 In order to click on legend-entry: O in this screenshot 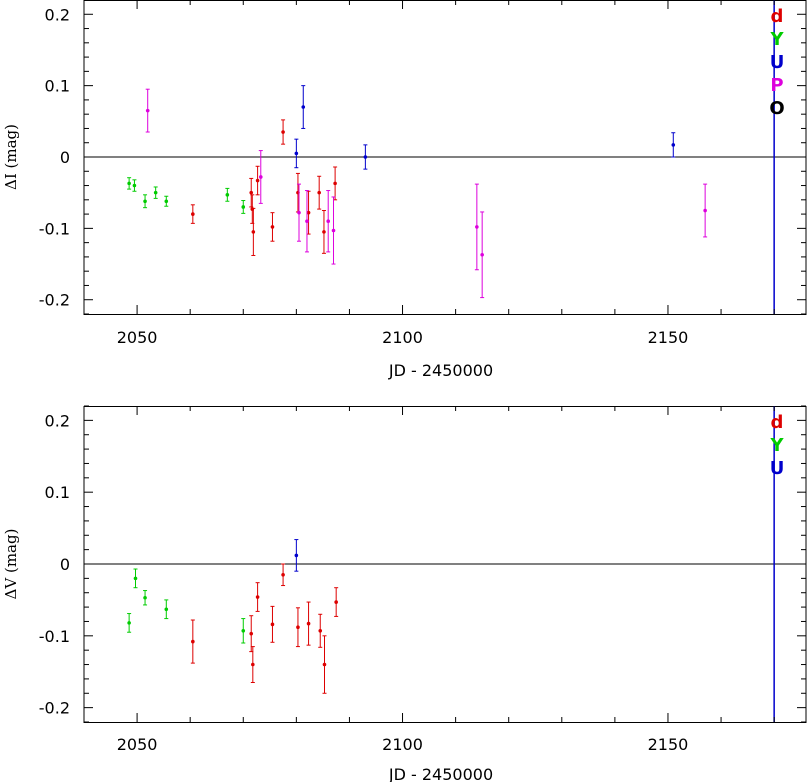, I will do `click(776, 108)`.